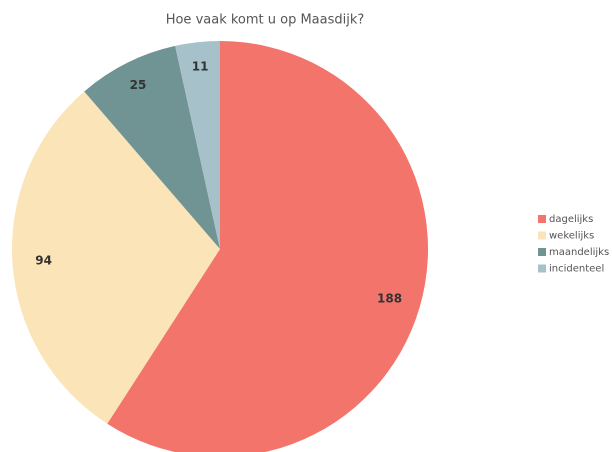 The image size is (612, 452). What do you see at coordinates (265, 20) in the screenshot?
I see `chart-title: Hoe vaak komt u op Maasdijk?` at bounding box center [265, 20].